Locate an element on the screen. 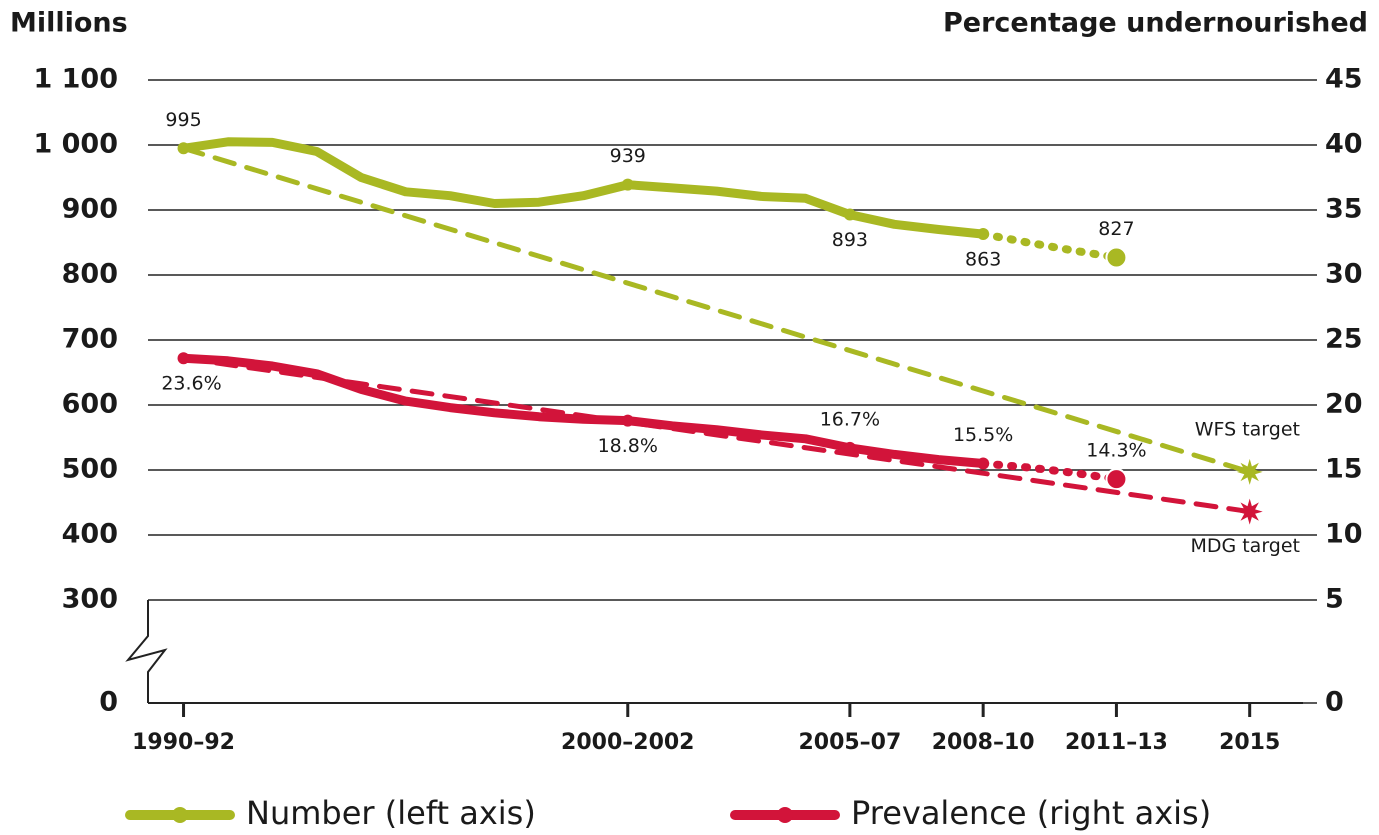  legend-label: Number (left axis) is located at coordinates (391, 813).